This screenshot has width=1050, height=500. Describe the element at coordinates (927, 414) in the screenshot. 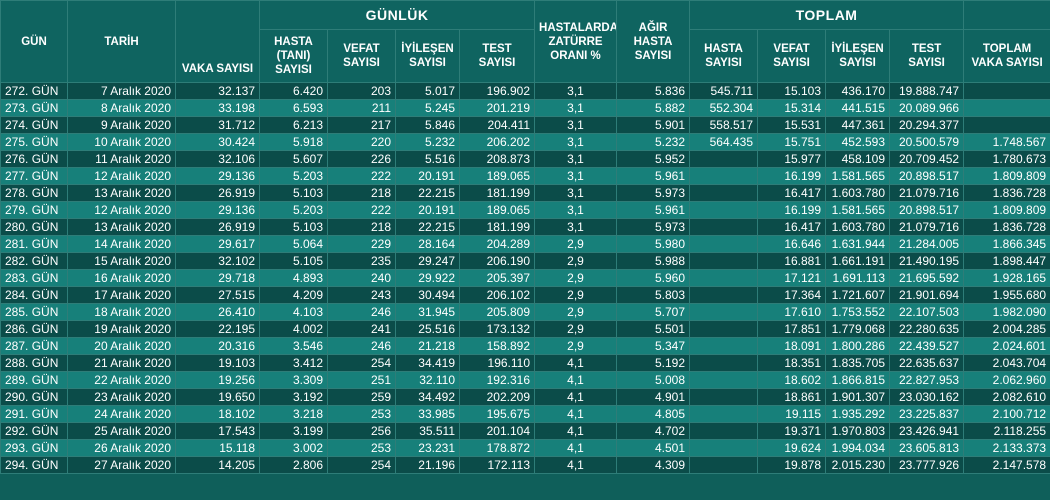

I see `cell-total-test: 23.225.837` at that location.